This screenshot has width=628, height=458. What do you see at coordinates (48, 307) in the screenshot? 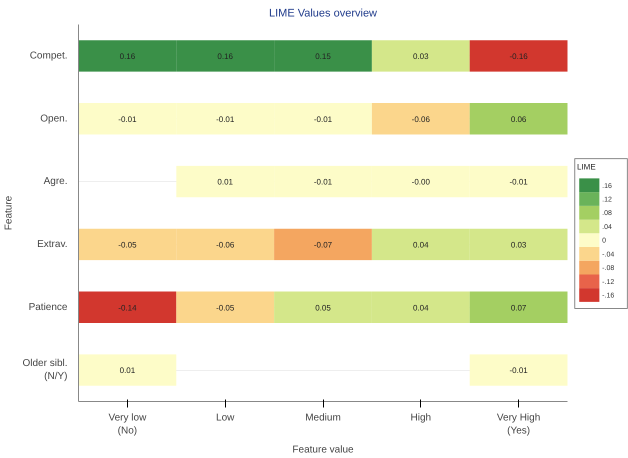
I see `y-tick-label: Patience` at bounding box center [48, 307].